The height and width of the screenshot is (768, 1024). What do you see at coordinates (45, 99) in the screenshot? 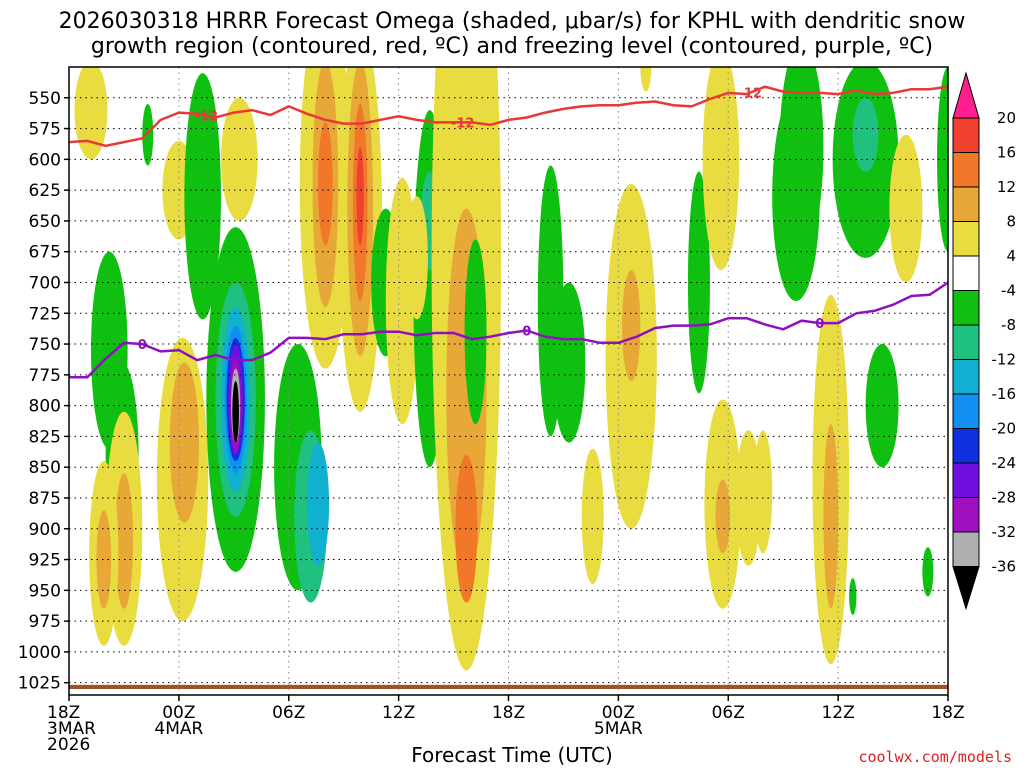
I see `y-tick-label-550: 550` at bounding box center [45, 99].